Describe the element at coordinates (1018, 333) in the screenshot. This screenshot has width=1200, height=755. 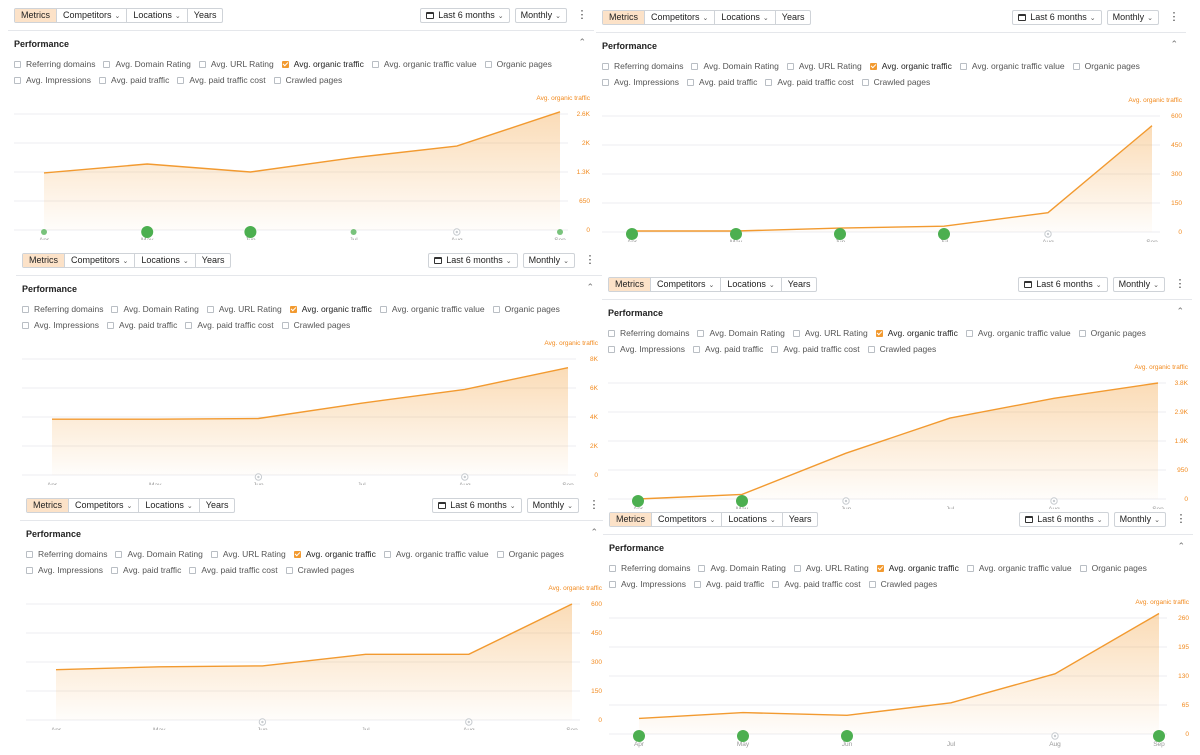
I see `metric-checkbox: Avg. organic traffic value` at that location.